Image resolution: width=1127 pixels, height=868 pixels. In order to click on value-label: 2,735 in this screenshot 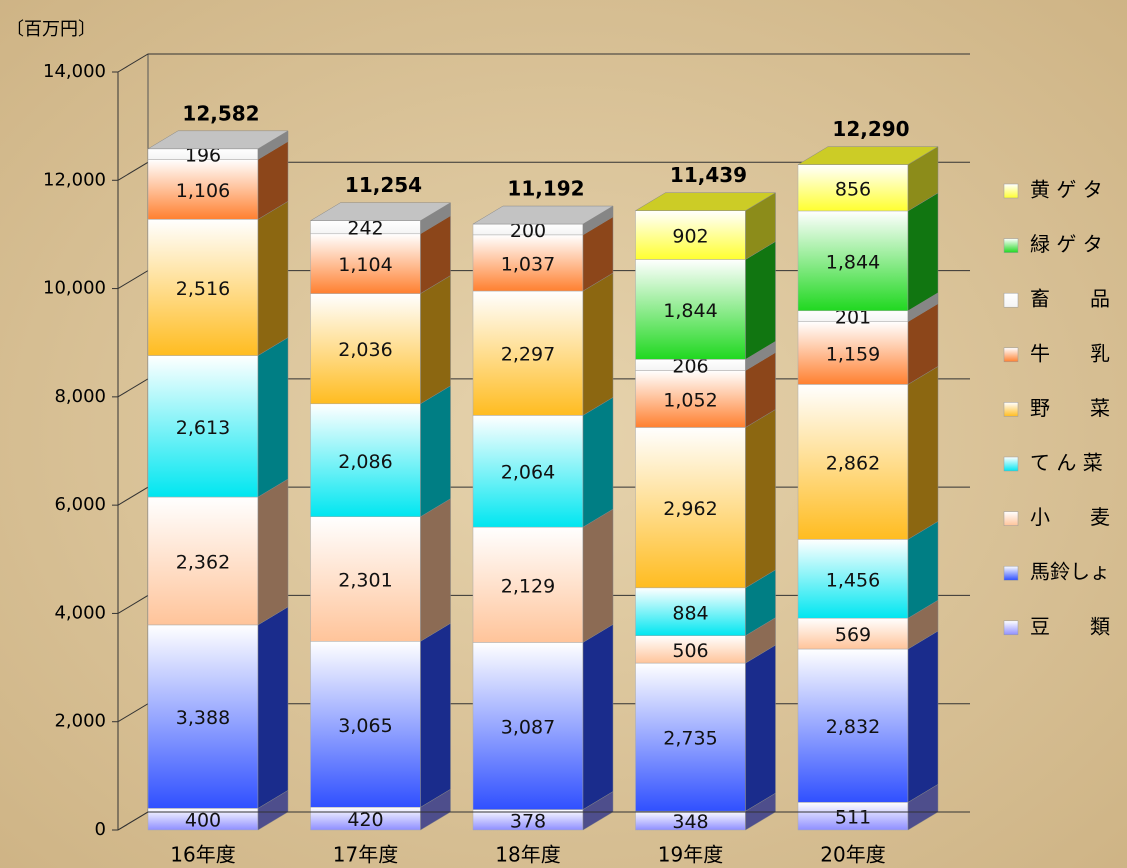, I will do `click(690, 739)`.